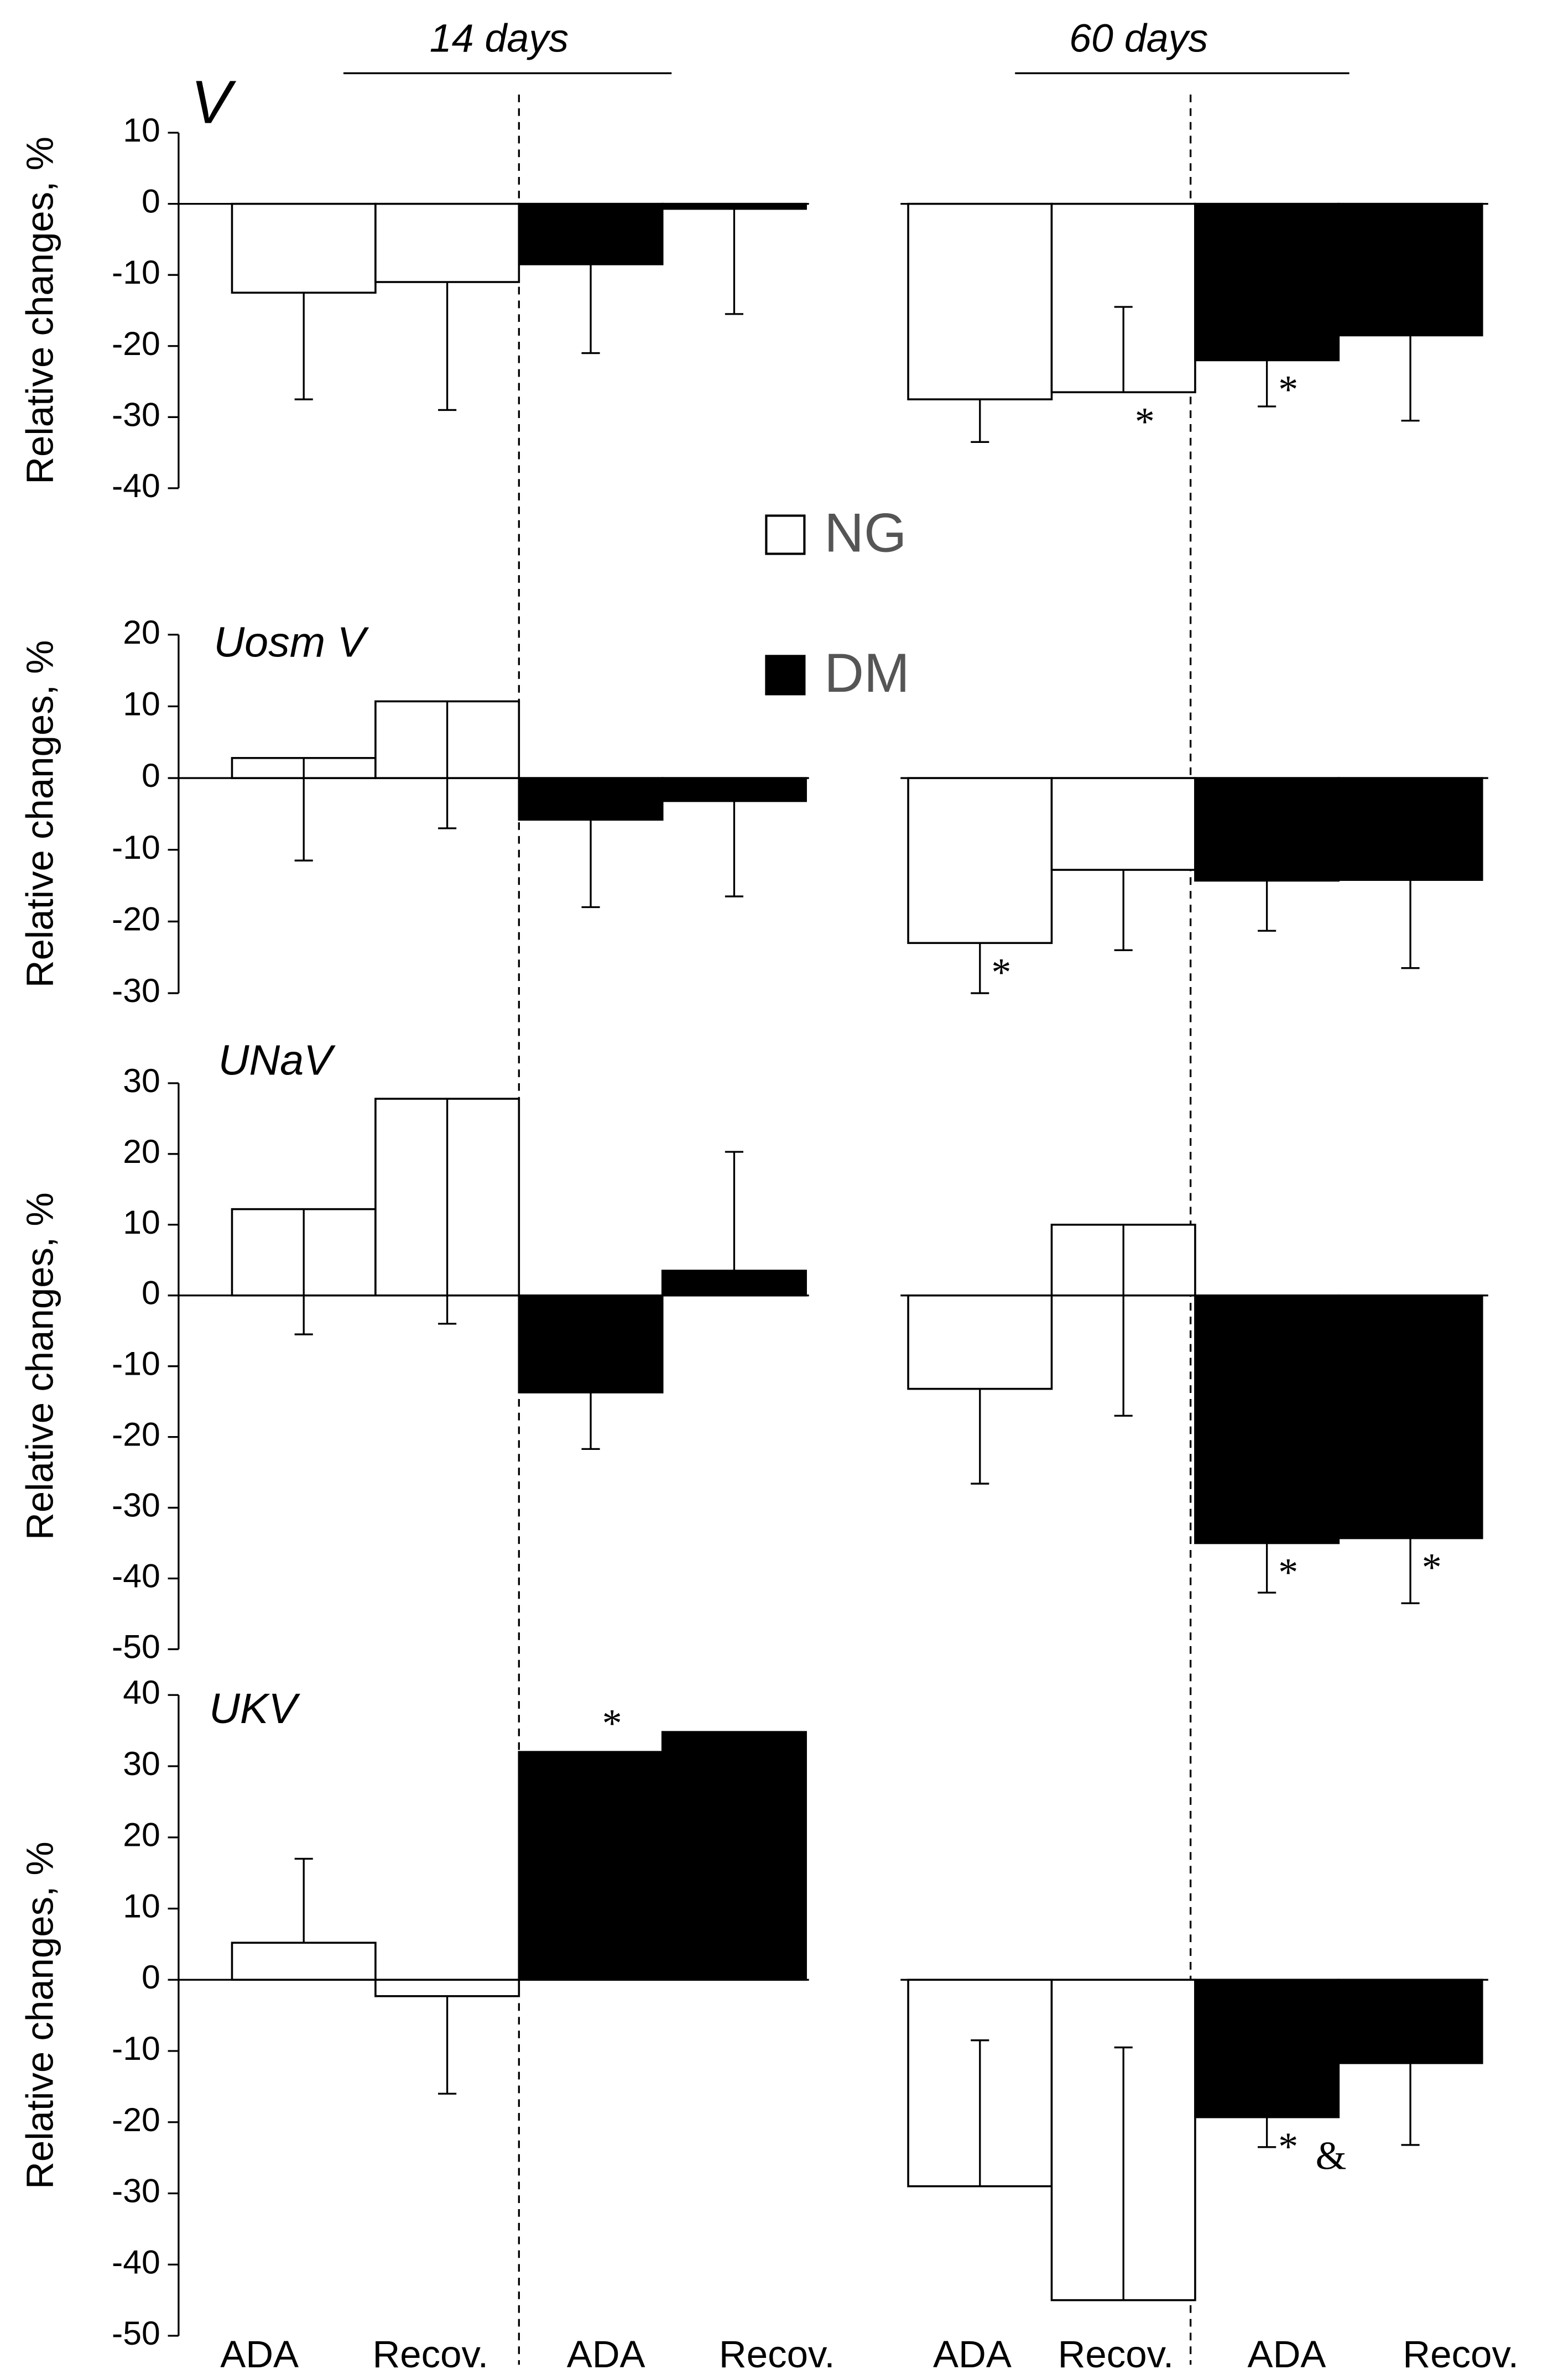 Image resolution: width=1563 pixels, height=2380 pixels. Describe the element at coordinates (141, 1692) in the screenshot. I see `y-tick-label: 40` at that location.